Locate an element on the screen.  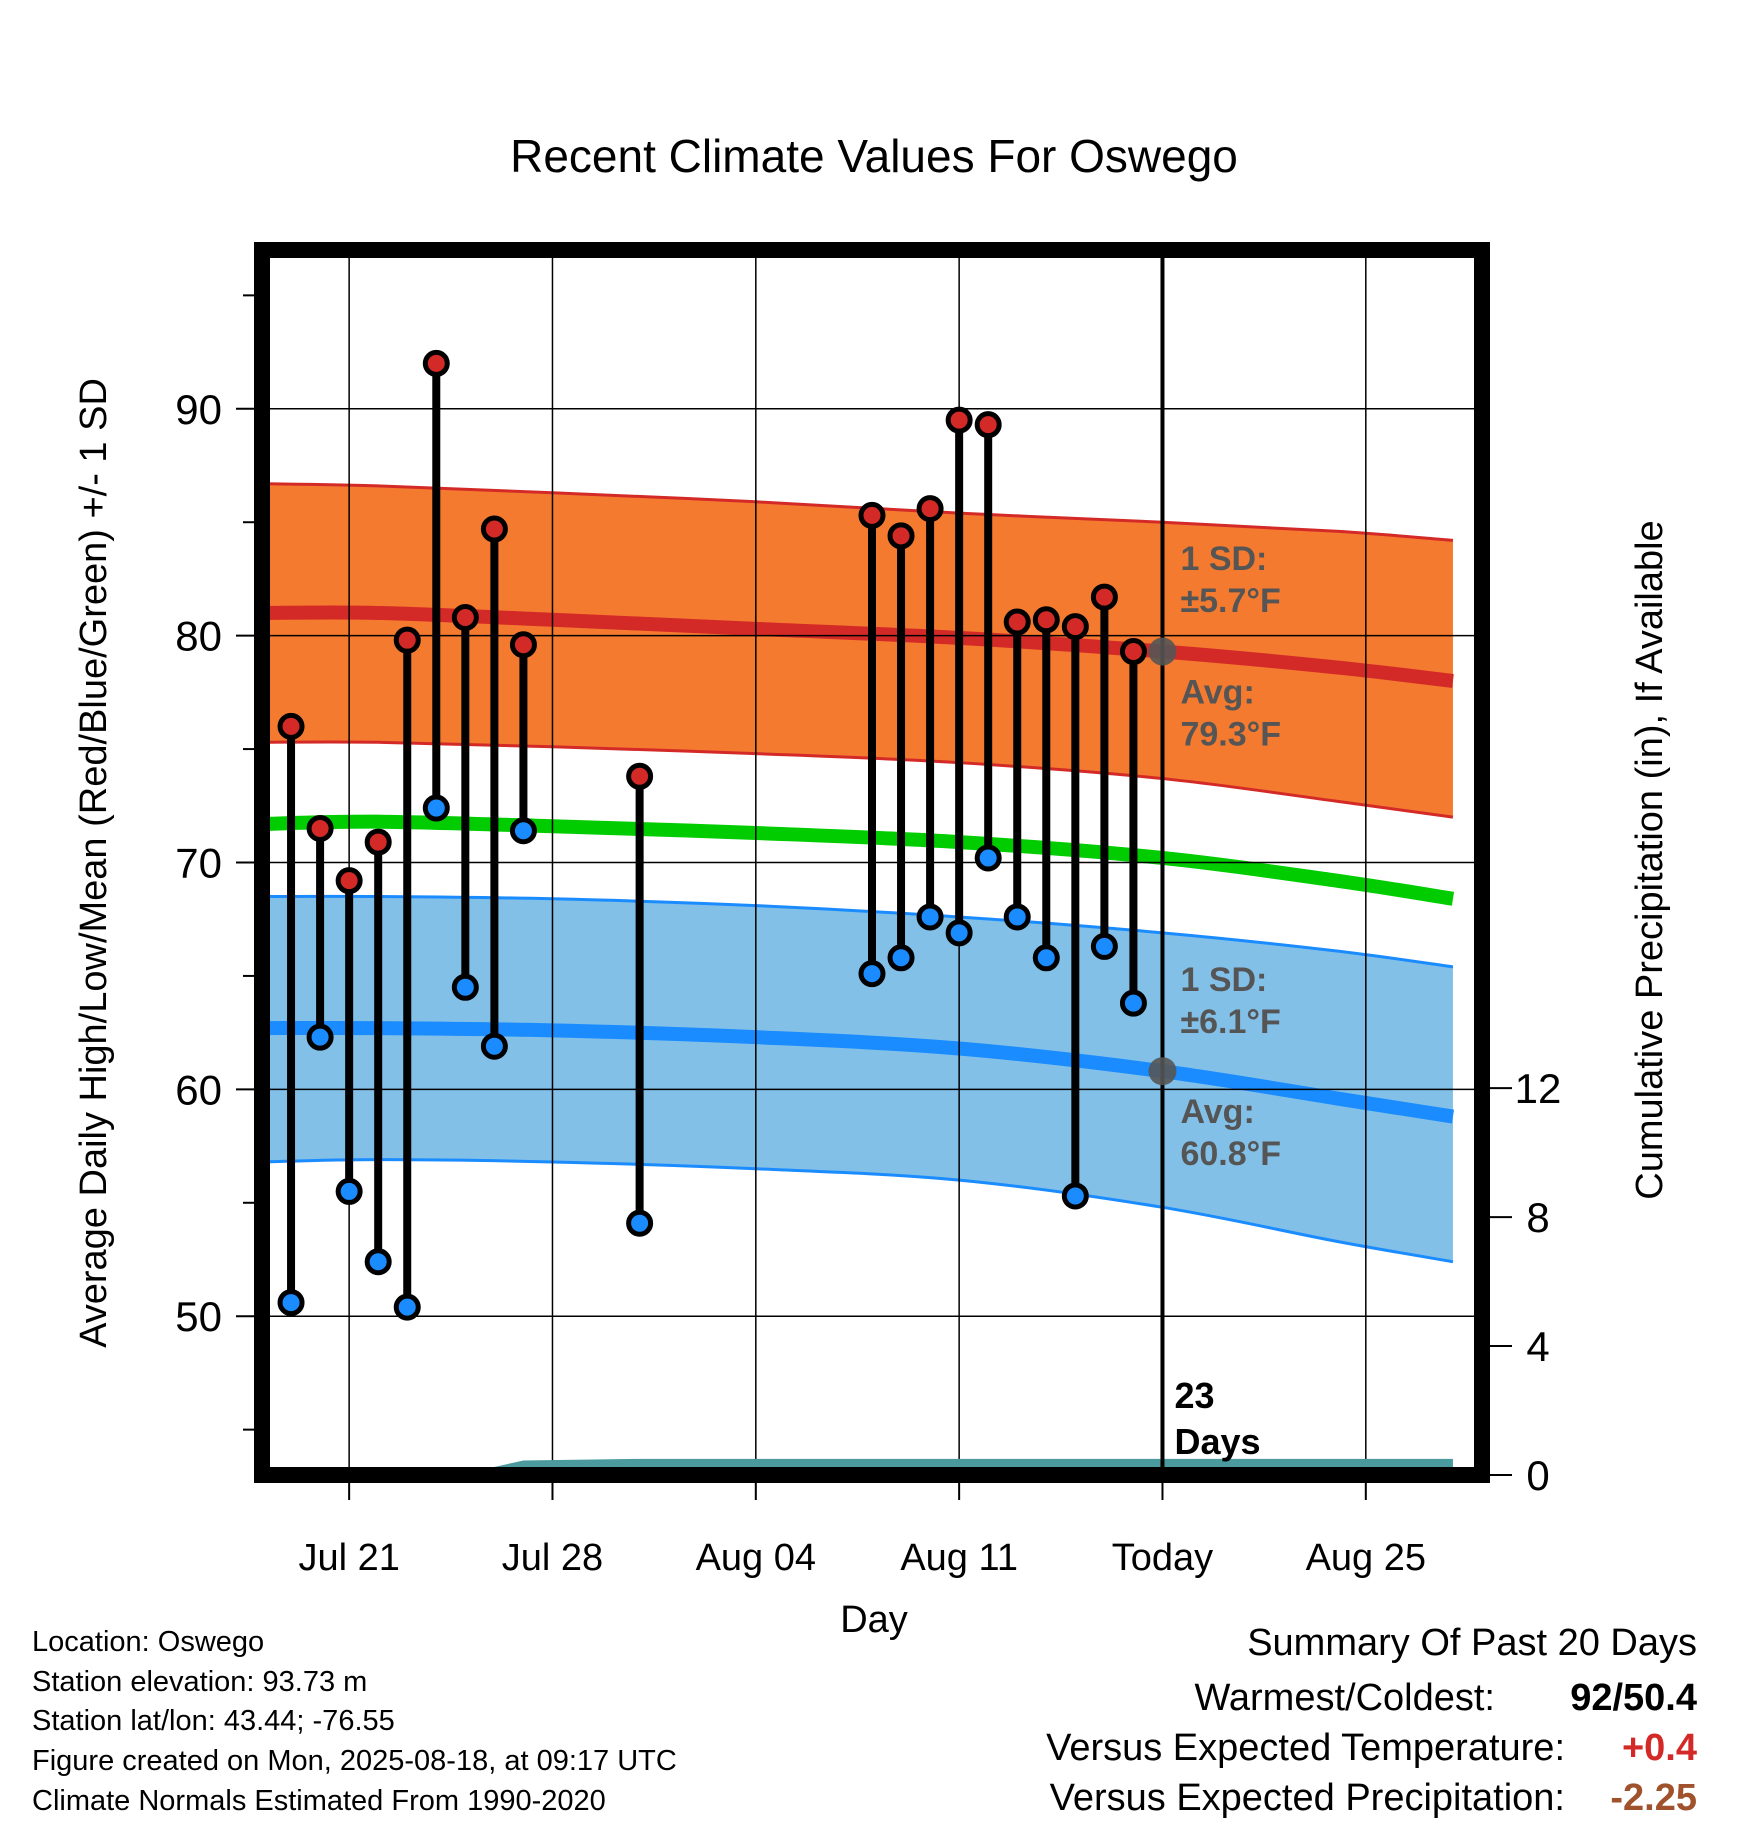
x-tick-label: Aug 25 is located at coordinates (1366, 1558).